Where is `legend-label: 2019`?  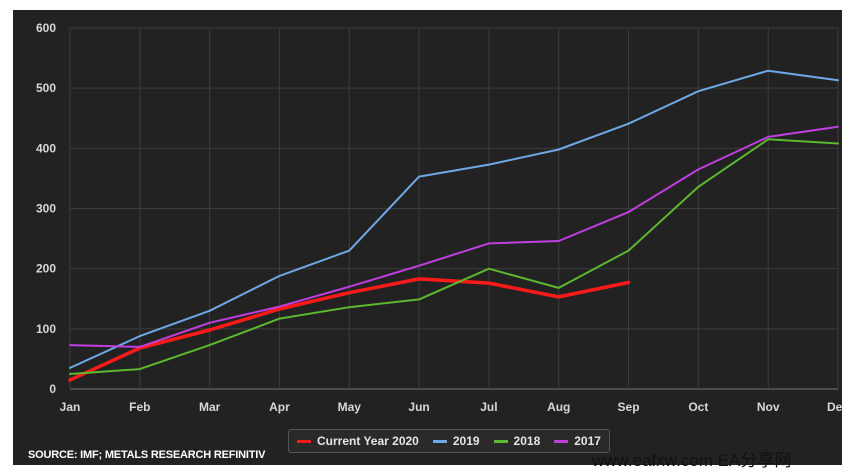
legend-label: 2019 is located at coordinates (466, 441).